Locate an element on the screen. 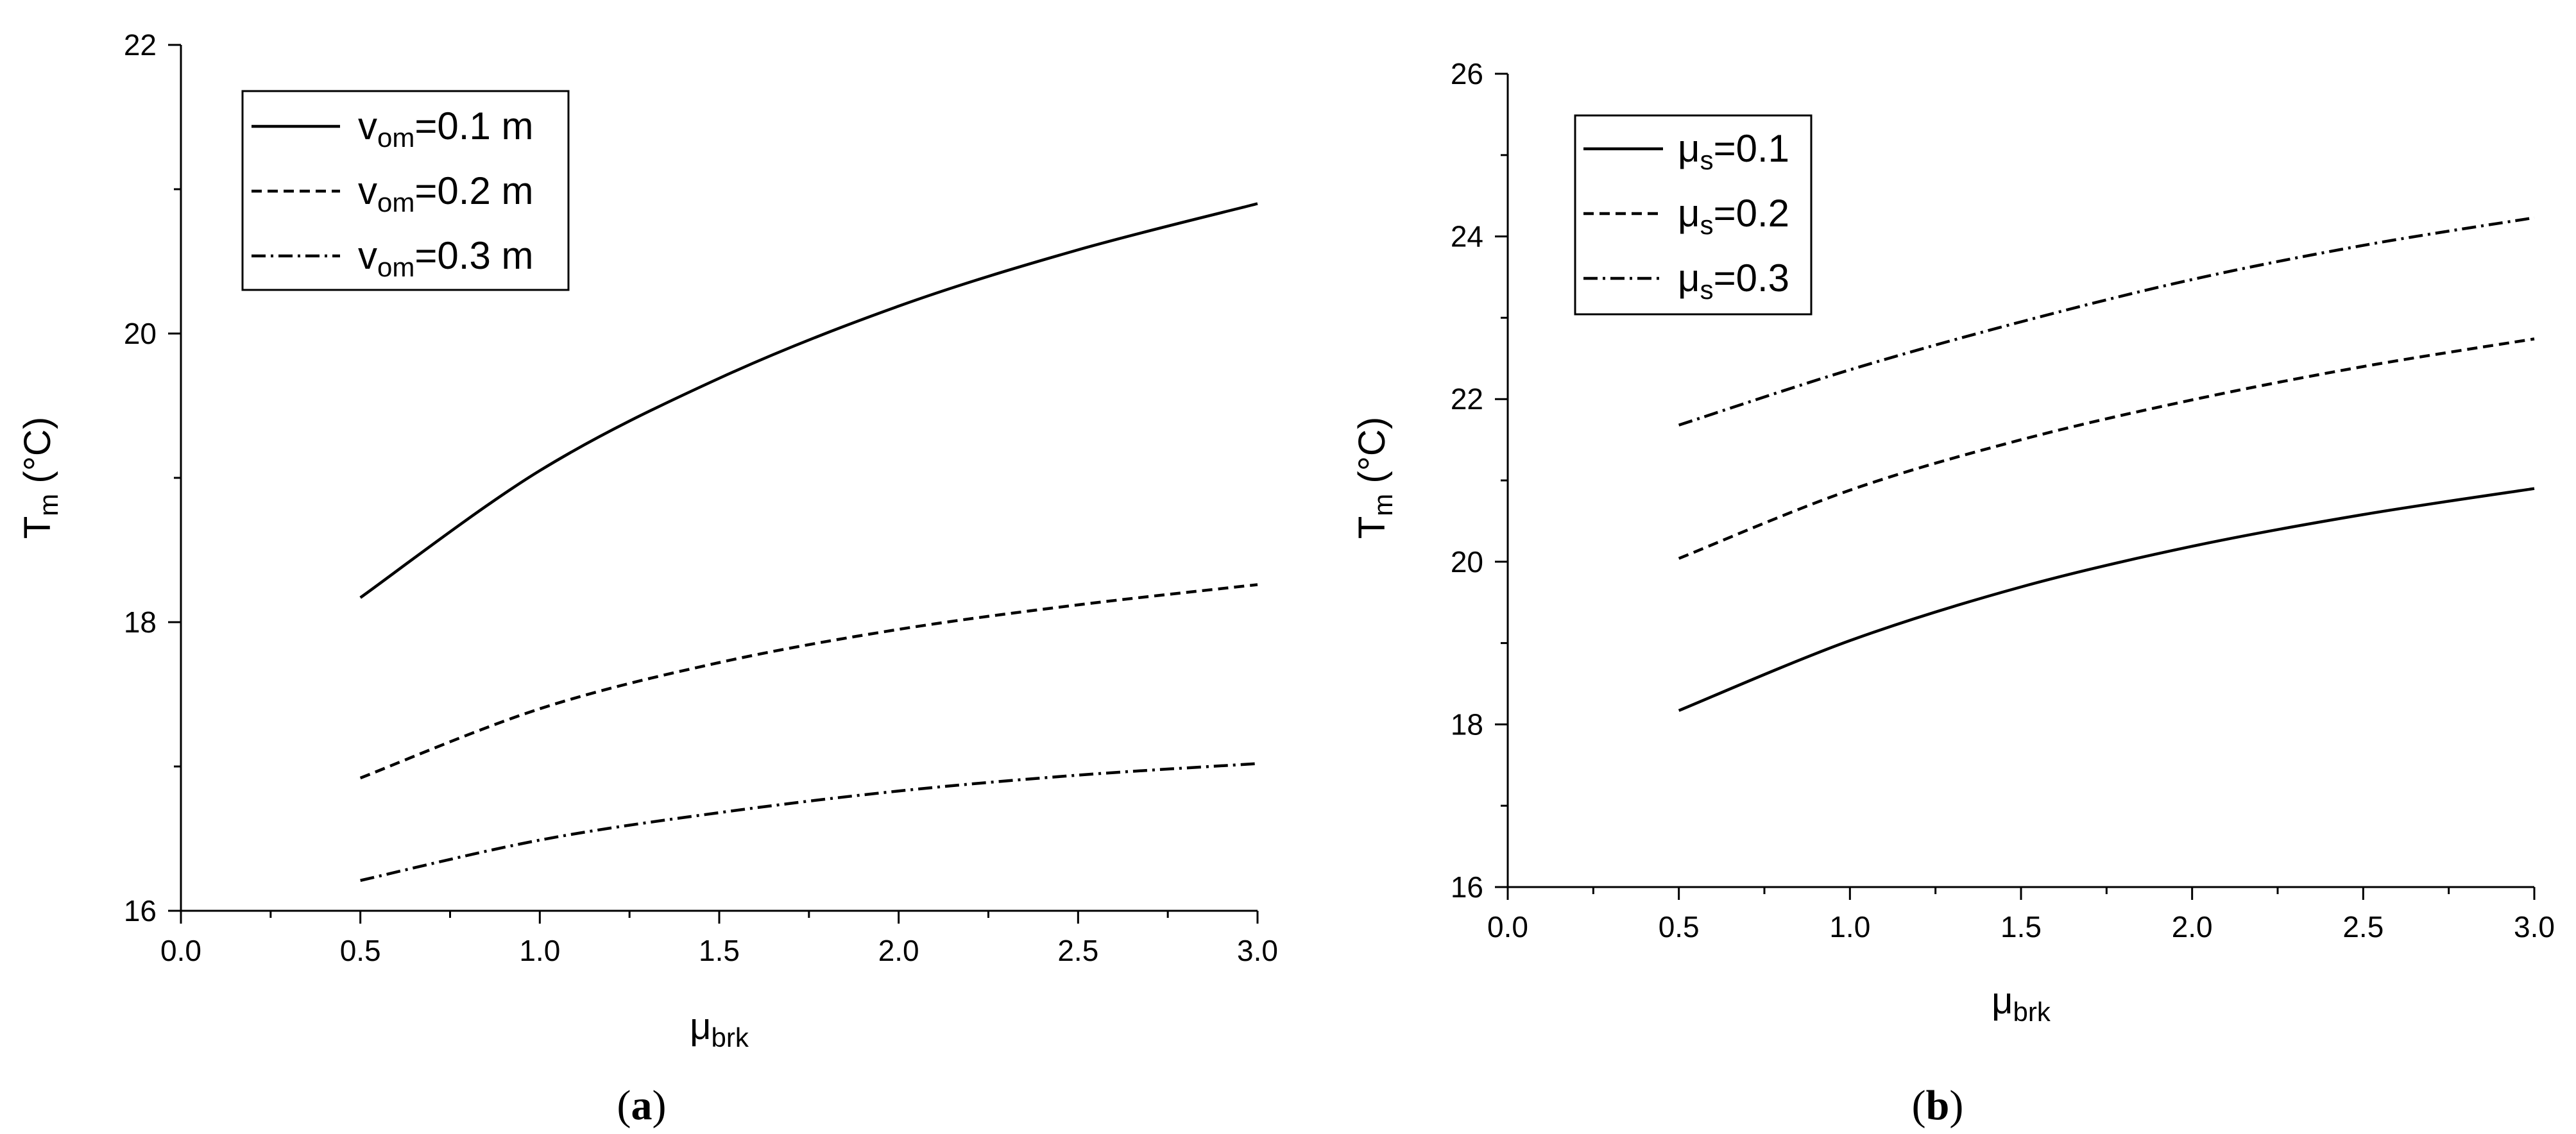 The width and height of the screenshot is (2576, 1134). legend-box is located at coordinates (405, 190).